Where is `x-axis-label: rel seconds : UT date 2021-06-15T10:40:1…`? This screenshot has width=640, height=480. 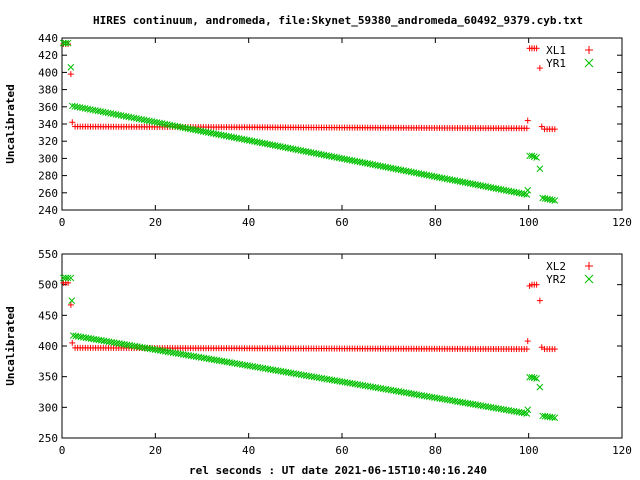
x-axis-label: rel seconds : UT date 2021-06-15T10:40:1… is located at coordinates (338, 470).